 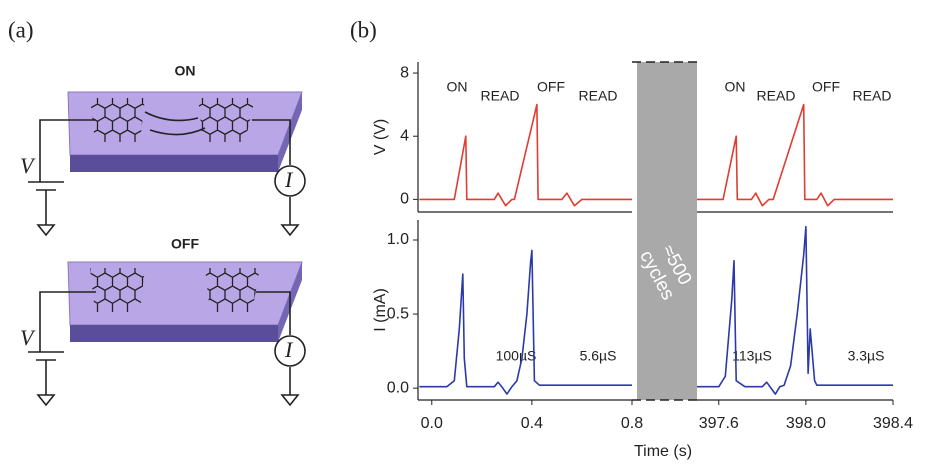 I want to click on state-label: OFF, so click(x=185, y=244).